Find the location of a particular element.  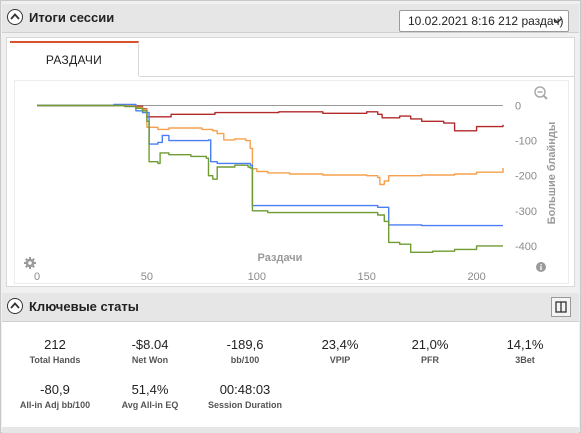

stat-vpip: 23,4% VPIP is located at coordinates (340, 351).